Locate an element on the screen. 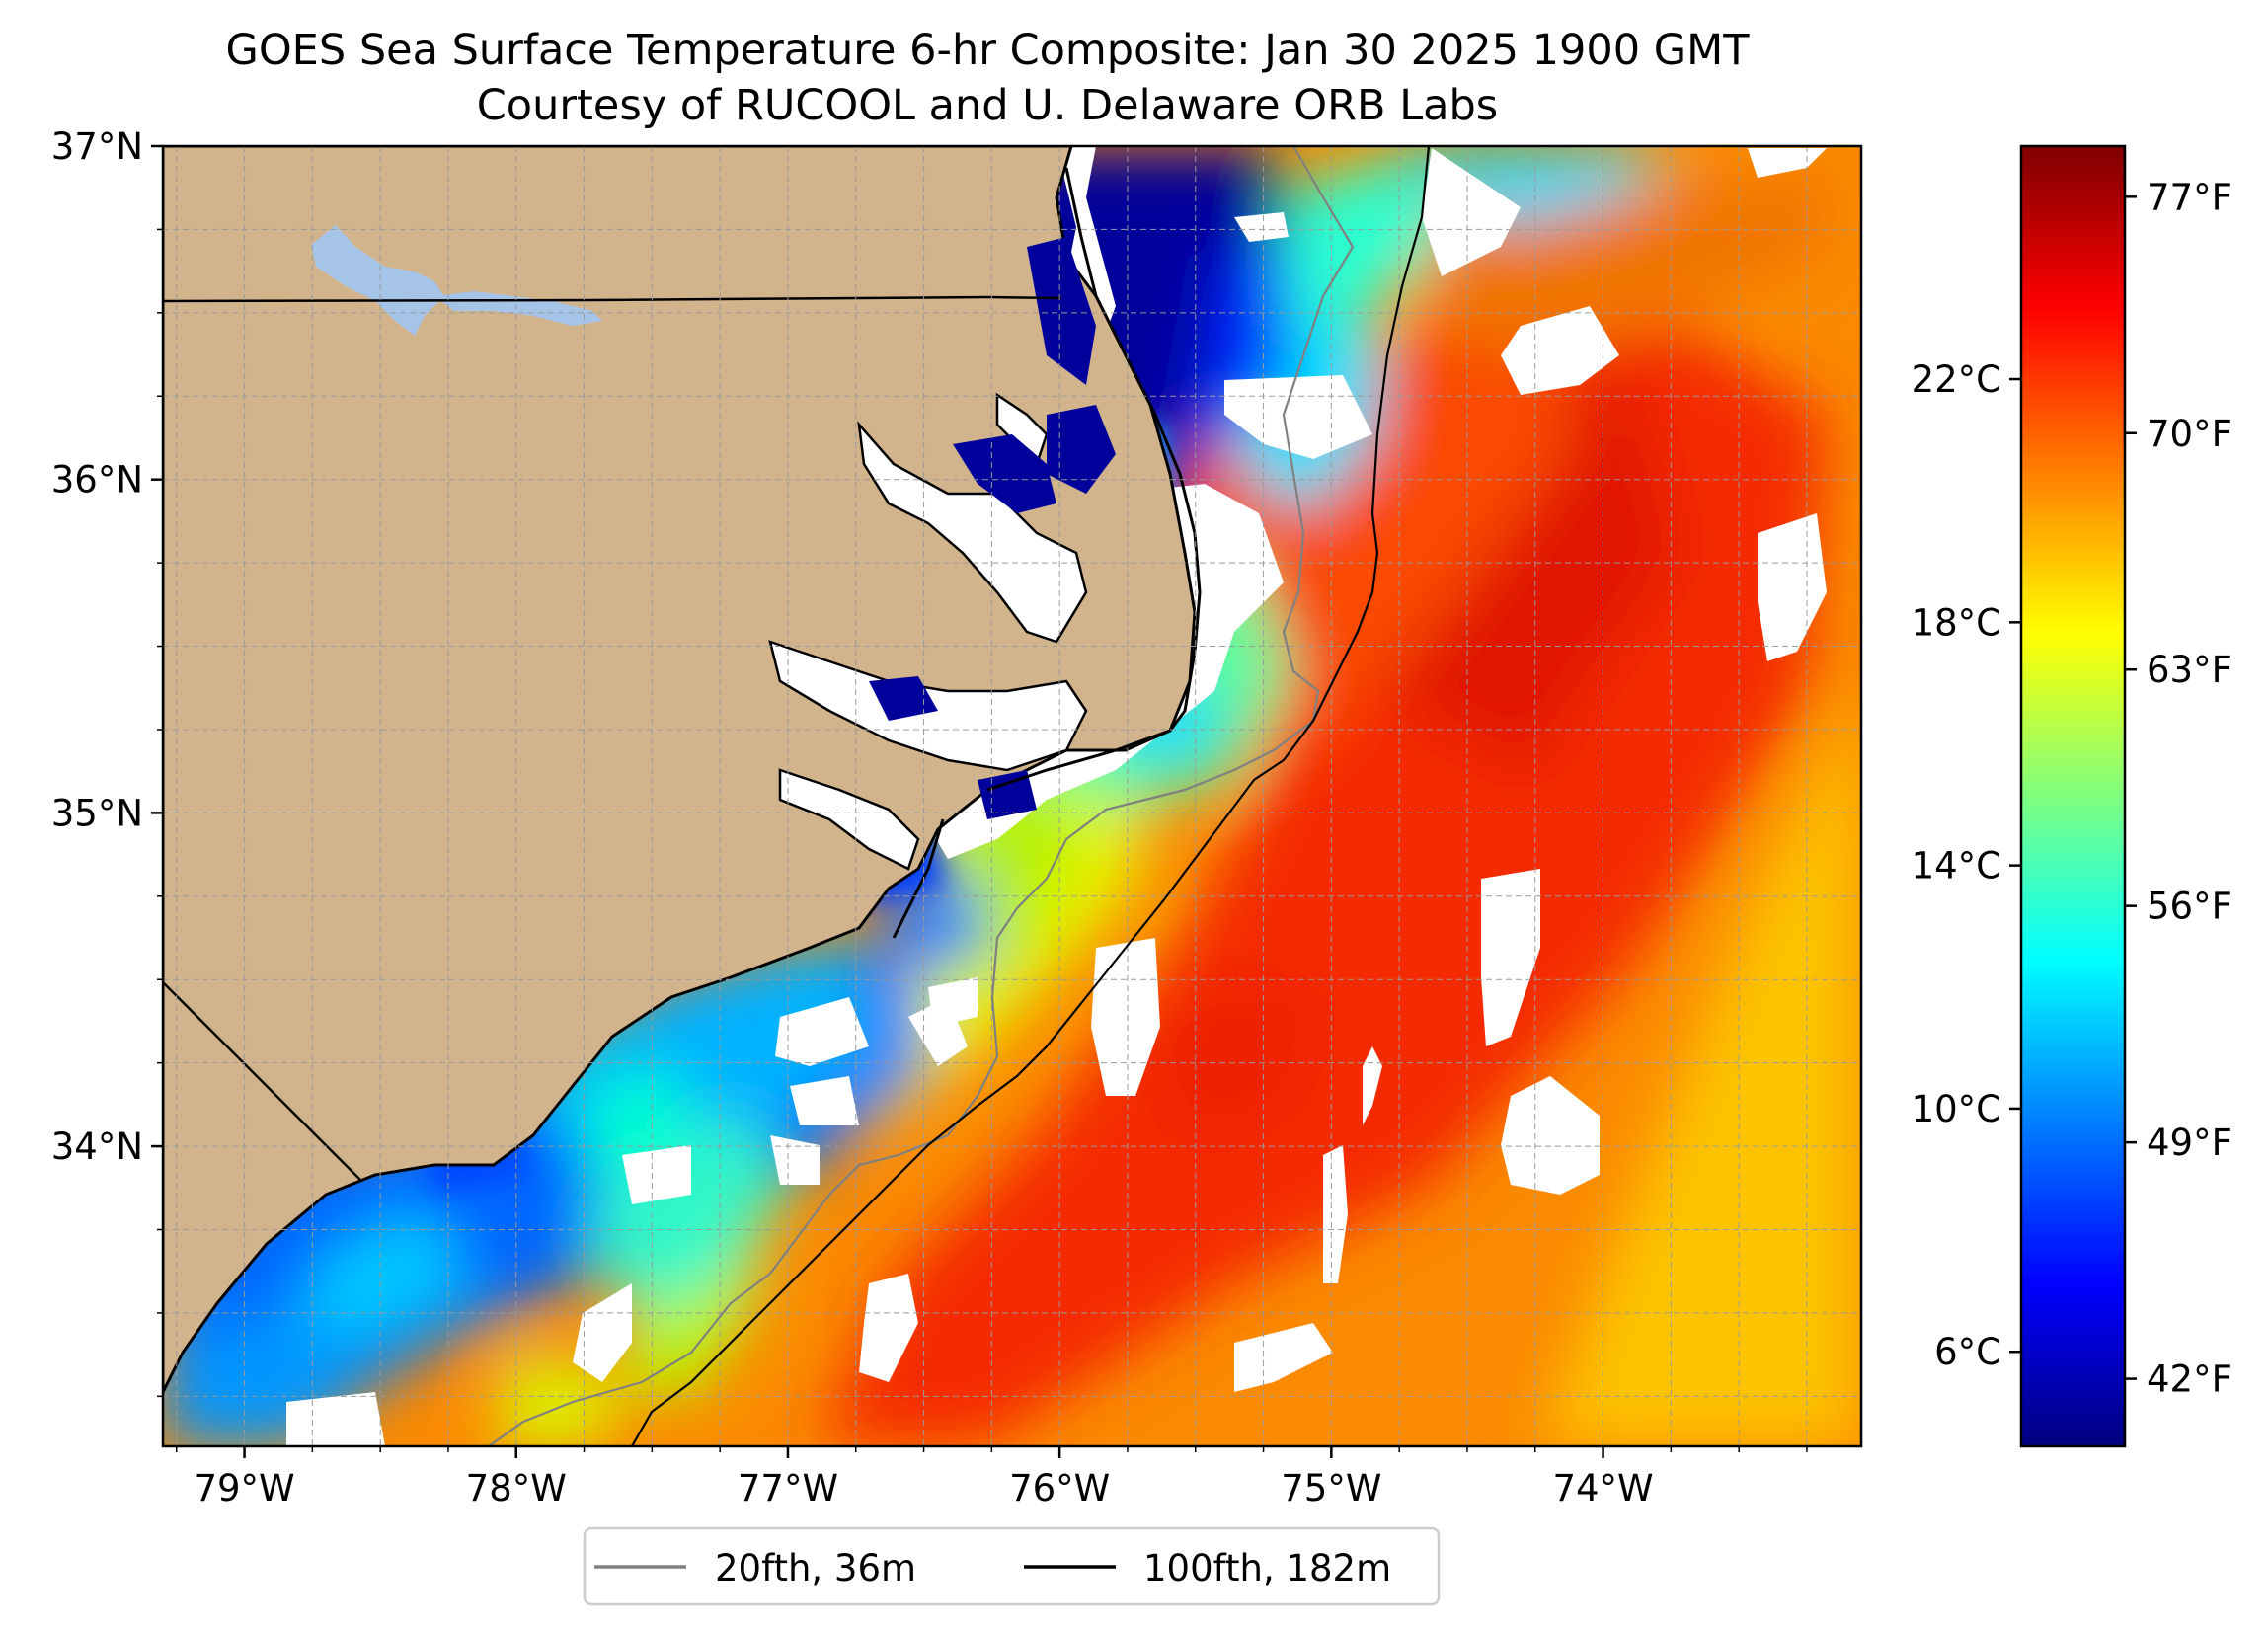  colorbar-c-tick-label: 14°C is located at coordinates (1956, 866).